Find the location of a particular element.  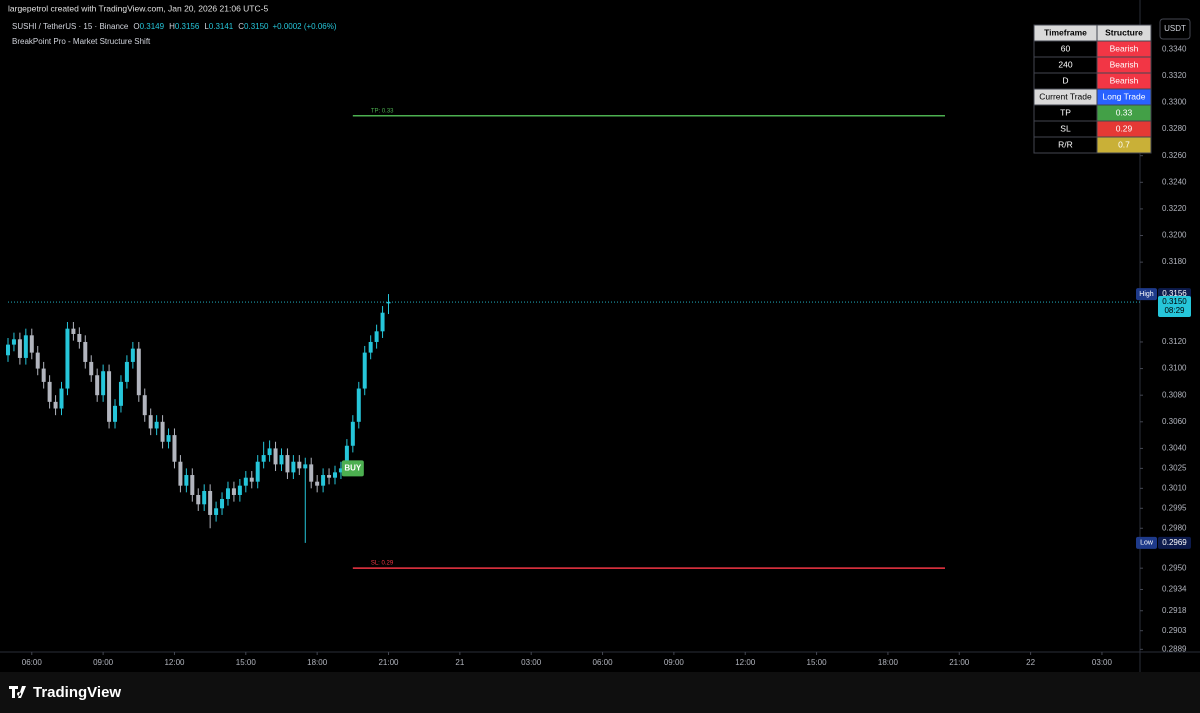

symbol: SUSHI / TetherUS · 15 · Binance is located at coordinates (70, 26).